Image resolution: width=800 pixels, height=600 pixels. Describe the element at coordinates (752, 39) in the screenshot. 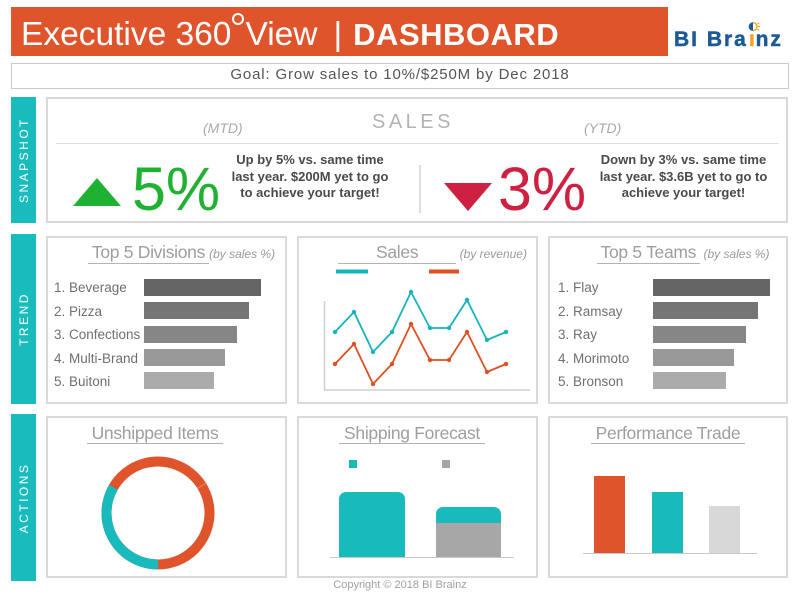

I see `svg-text: ı` at that location.